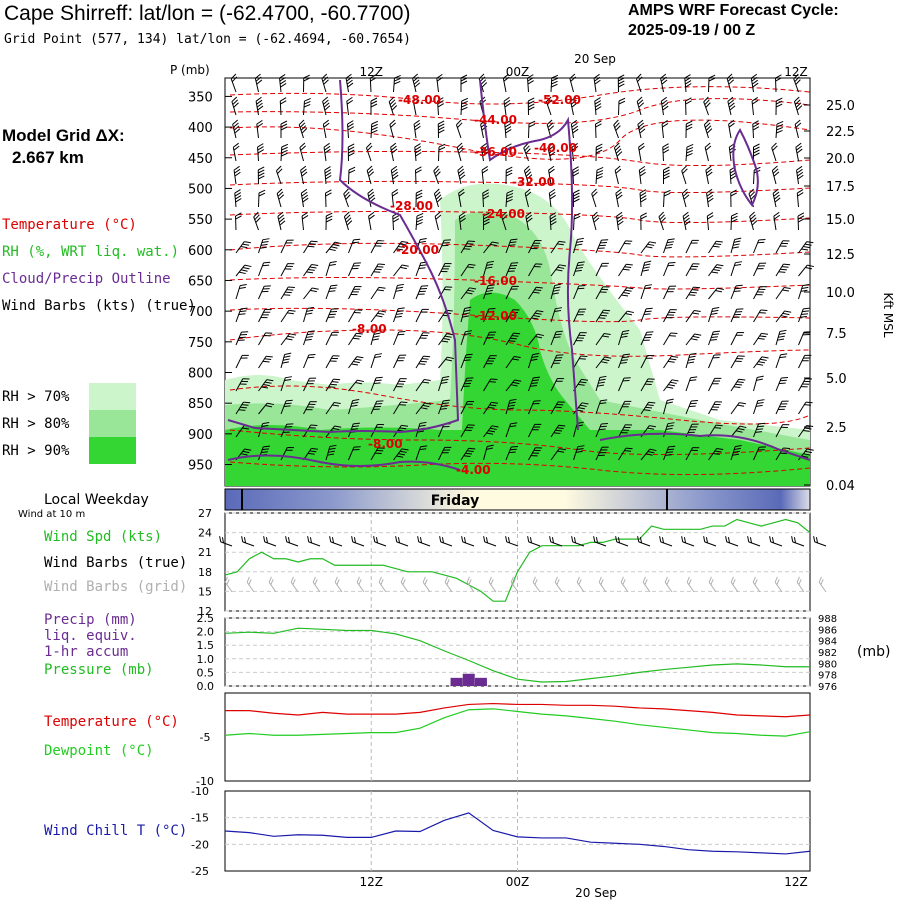 This screenshot has height=900, width=900. What do you see at coordinates (200, 189) in the screenshot?
I see `pressure-tick-label: 500` at bounding box center [200, 189].